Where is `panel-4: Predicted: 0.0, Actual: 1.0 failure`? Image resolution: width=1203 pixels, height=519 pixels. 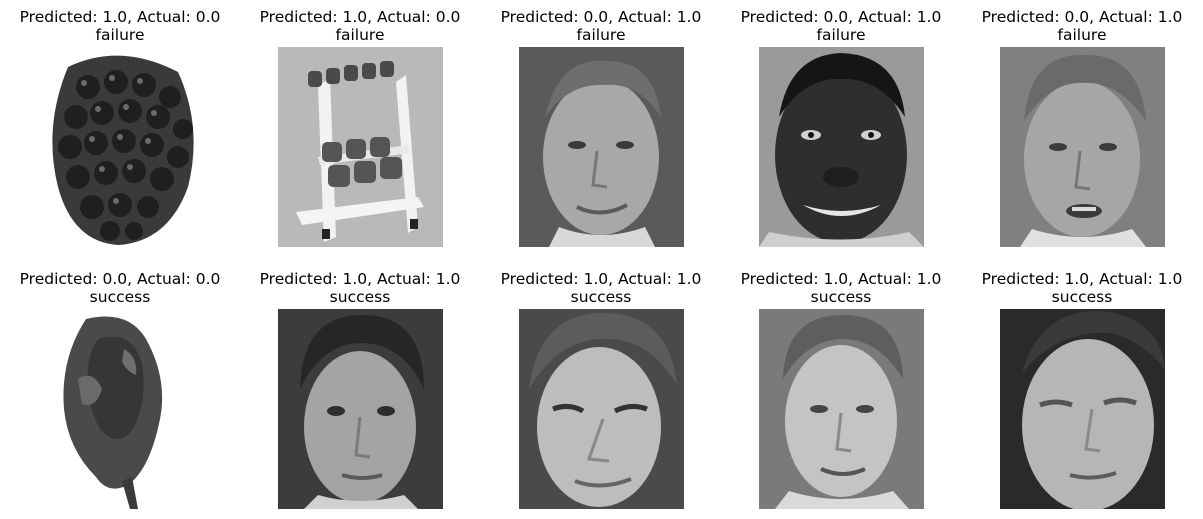
panel-4: Predicted: 0.0, Actual: 1.0 failure is located at coordinates (841, 125).